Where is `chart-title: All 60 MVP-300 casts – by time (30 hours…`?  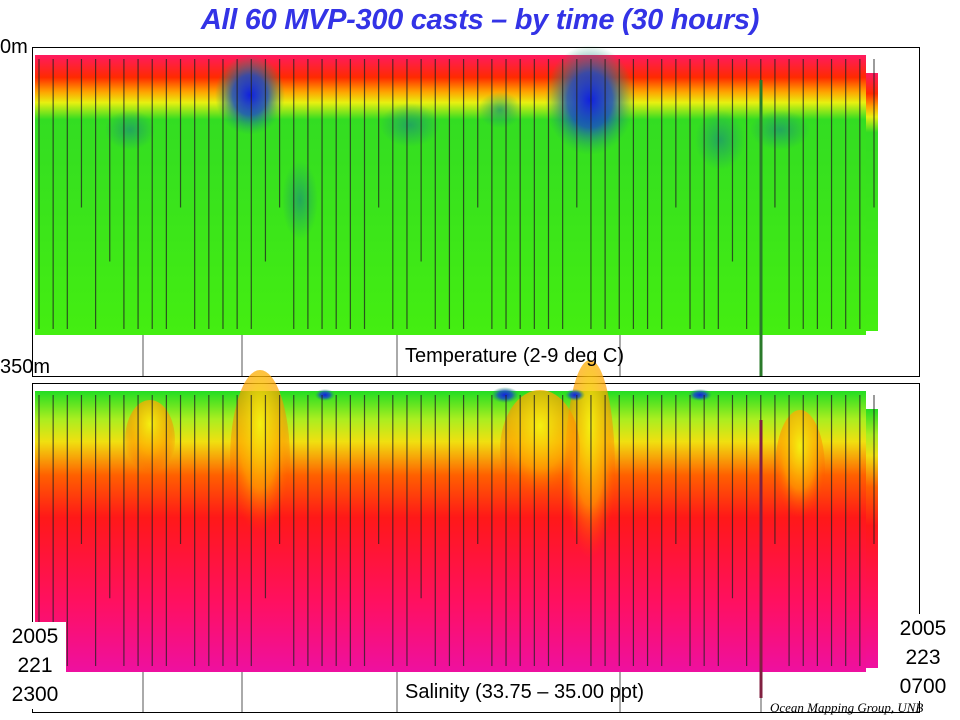
chart-title: All 60 MVP-300 casts – by time (30 hours… is located at coordinates (480, 20).